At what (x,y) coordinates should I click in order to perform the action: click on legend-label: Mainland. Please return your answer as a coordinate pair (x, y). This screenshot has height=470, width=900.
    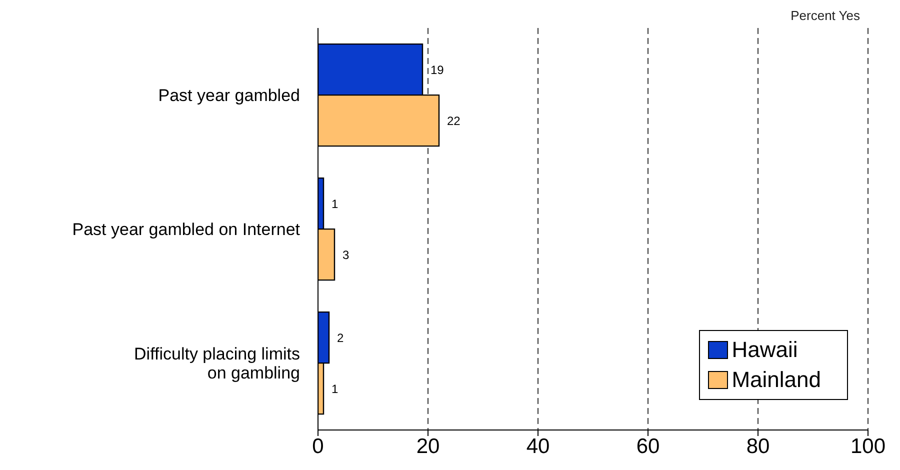
    Looking at the image, I should click on (776, 380).